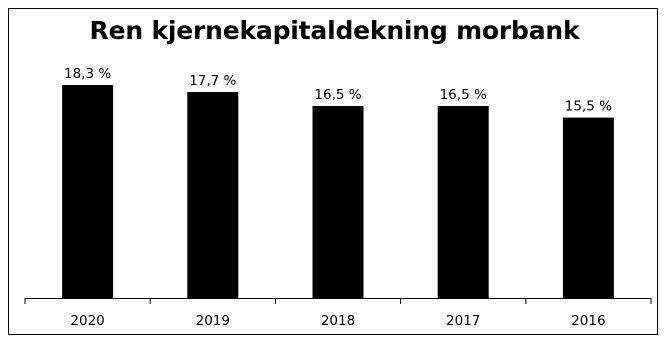 The image size is (669, 344). Describe the element at coordinates (213, 321) in the screenshot. I see `x-tick-label-2019: 2019` at that location.